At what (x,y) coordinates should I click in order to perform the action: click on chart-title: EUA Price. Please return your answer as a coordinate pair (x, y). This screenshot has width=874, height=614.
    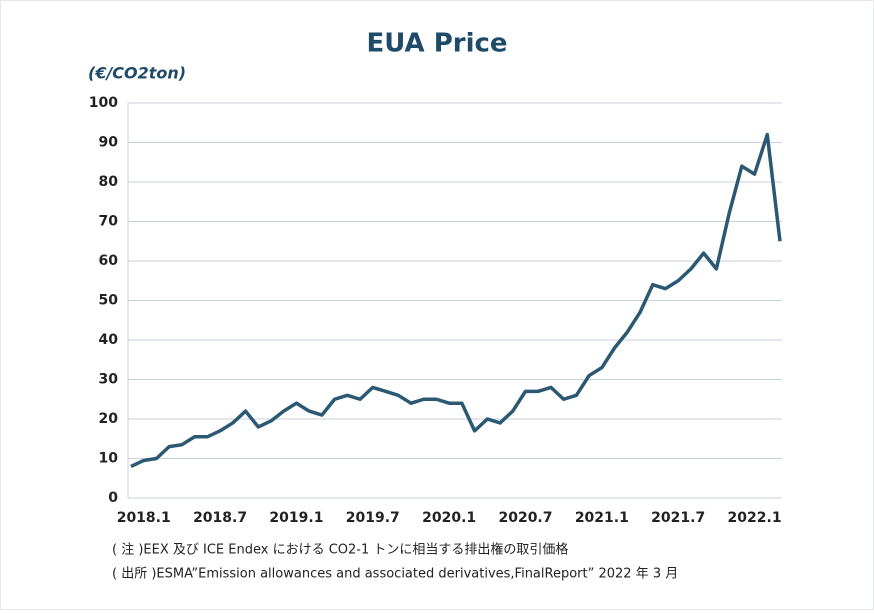
    Looking at the image, I should click on (436, 44).